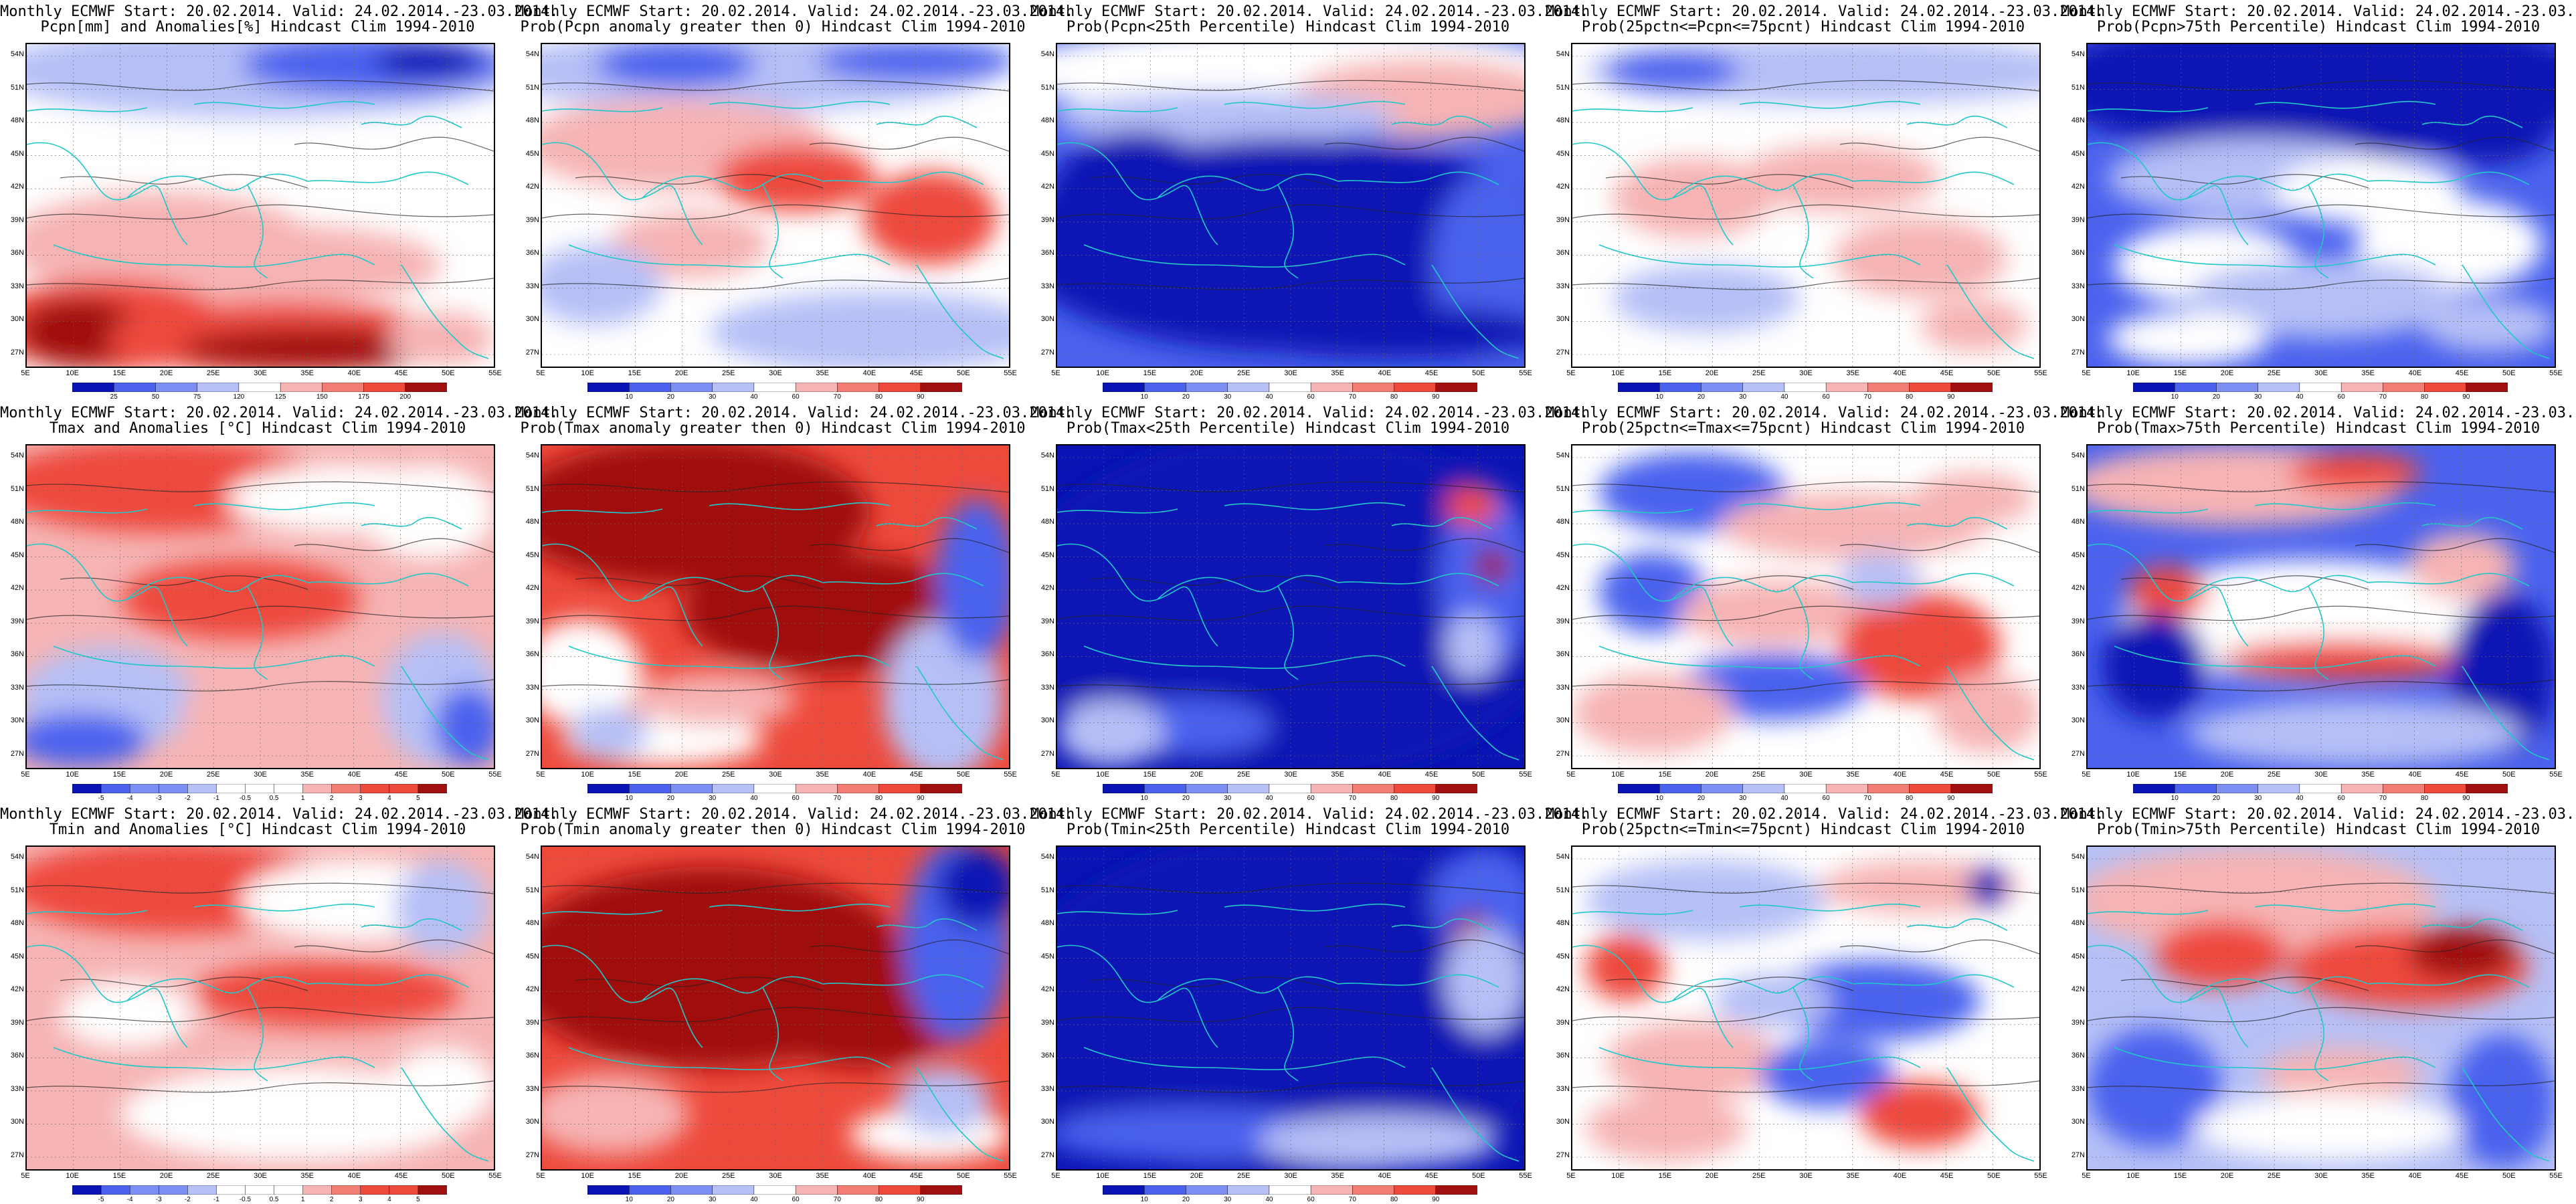 The width and height of the screenshot is (2576, 1204). I want to click on colorbar-label: 0.5, so click(274, 1199).